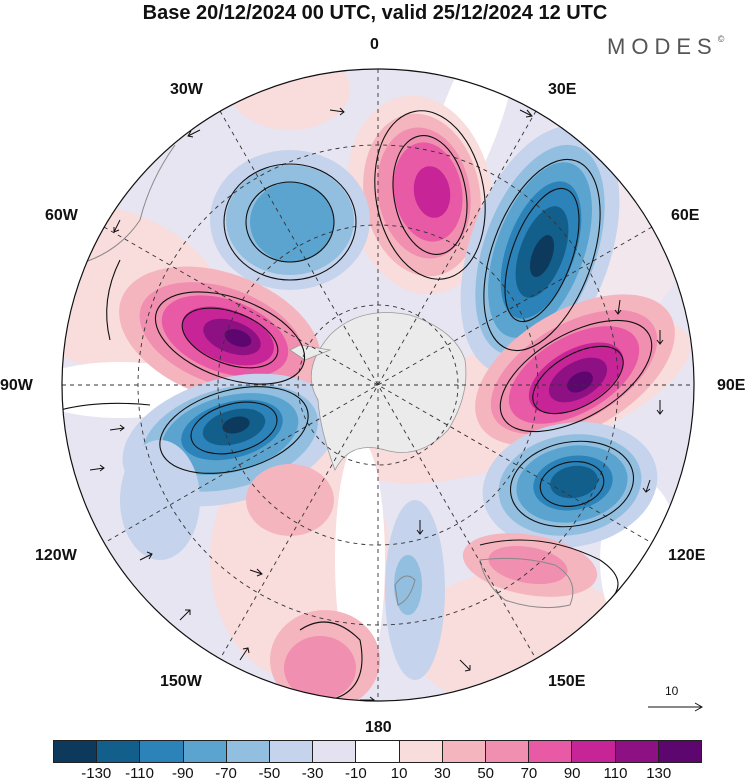 The width and height of the screenshot is (750, 783). I want to click on colorbar, so click(377, 751).